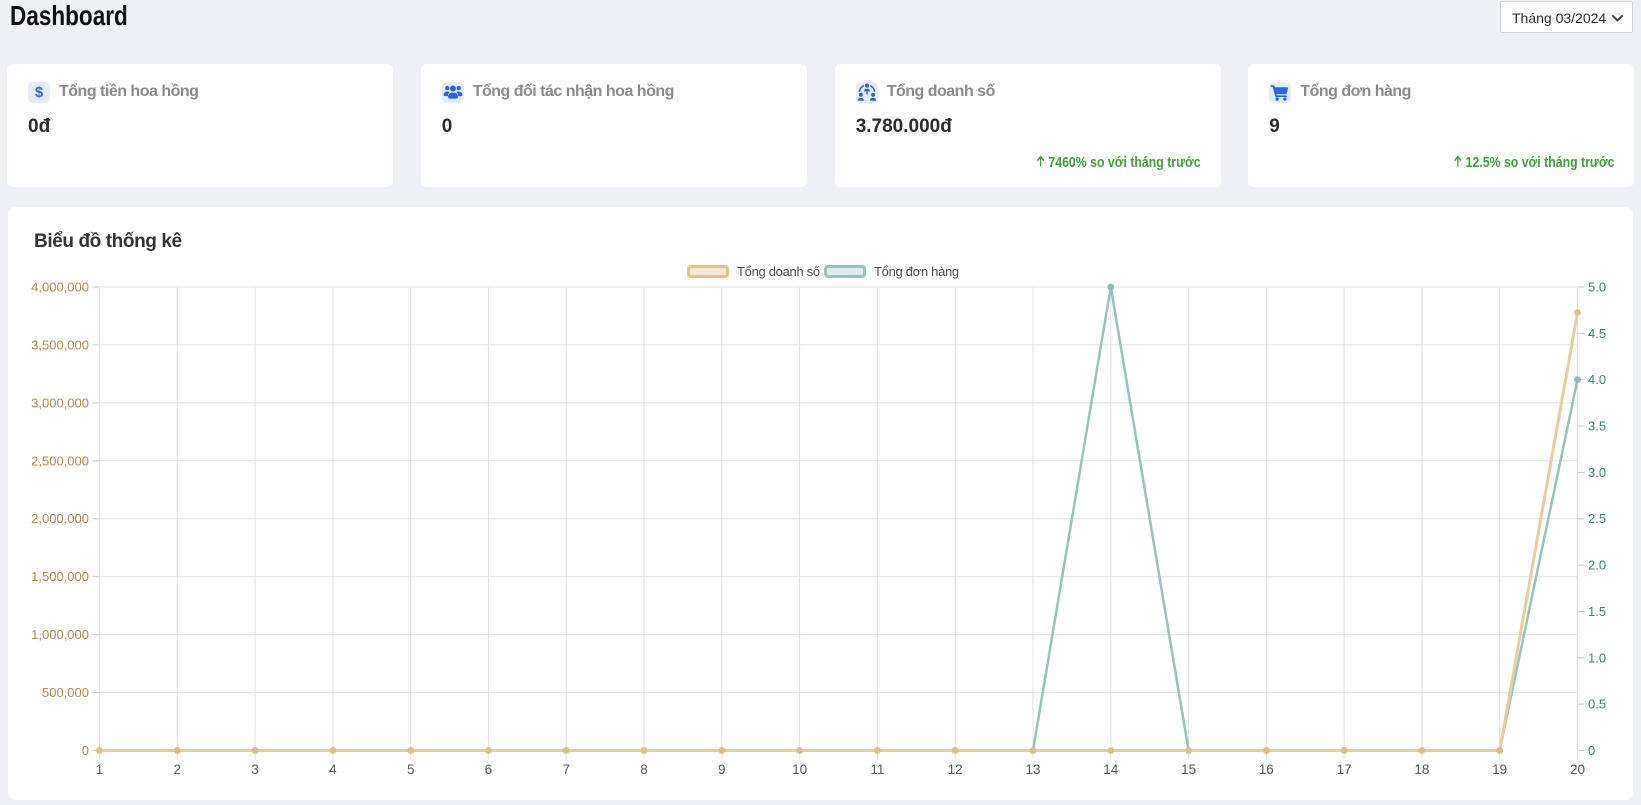  I want to click on svg-text: 12, so click(955, 769).